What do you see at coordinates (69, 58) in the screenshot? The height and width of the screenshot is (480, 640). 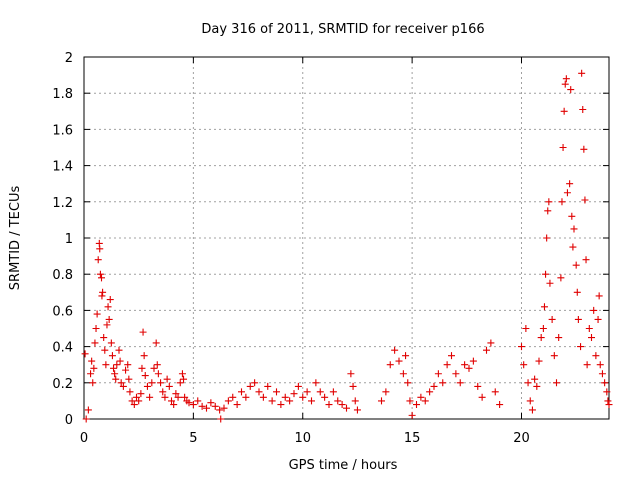 I see `y-tick-label: 2` at bounding box center [69, 58].